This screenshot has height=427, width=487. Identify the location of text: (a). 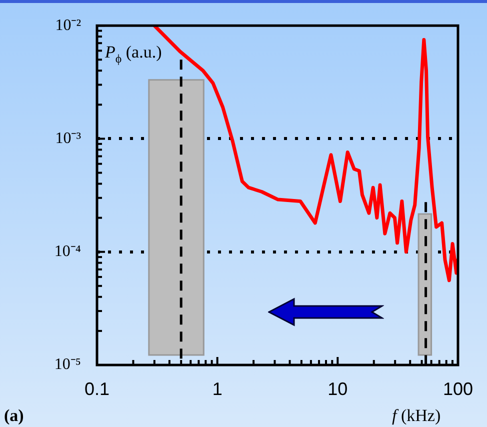
(14, 415).